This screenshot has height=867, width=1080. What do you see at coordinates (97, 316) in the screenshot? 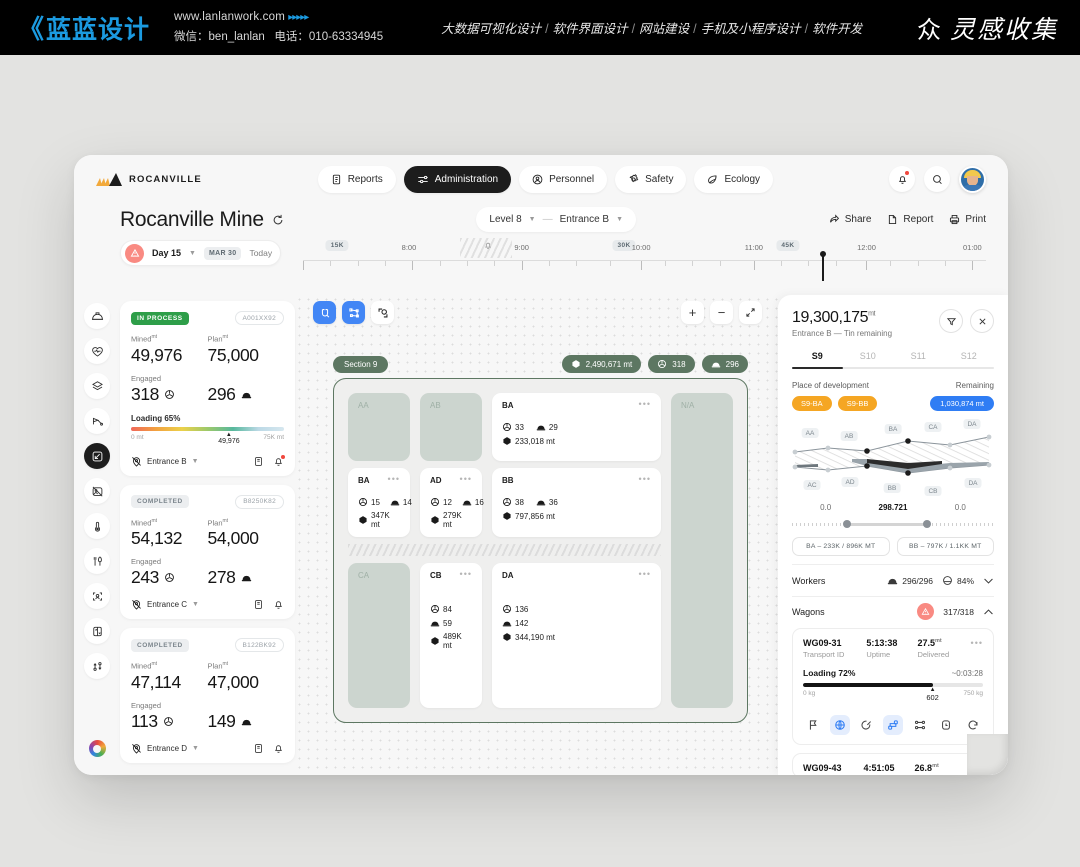
I see `helmet-icon` at bounding box center [97, 316].